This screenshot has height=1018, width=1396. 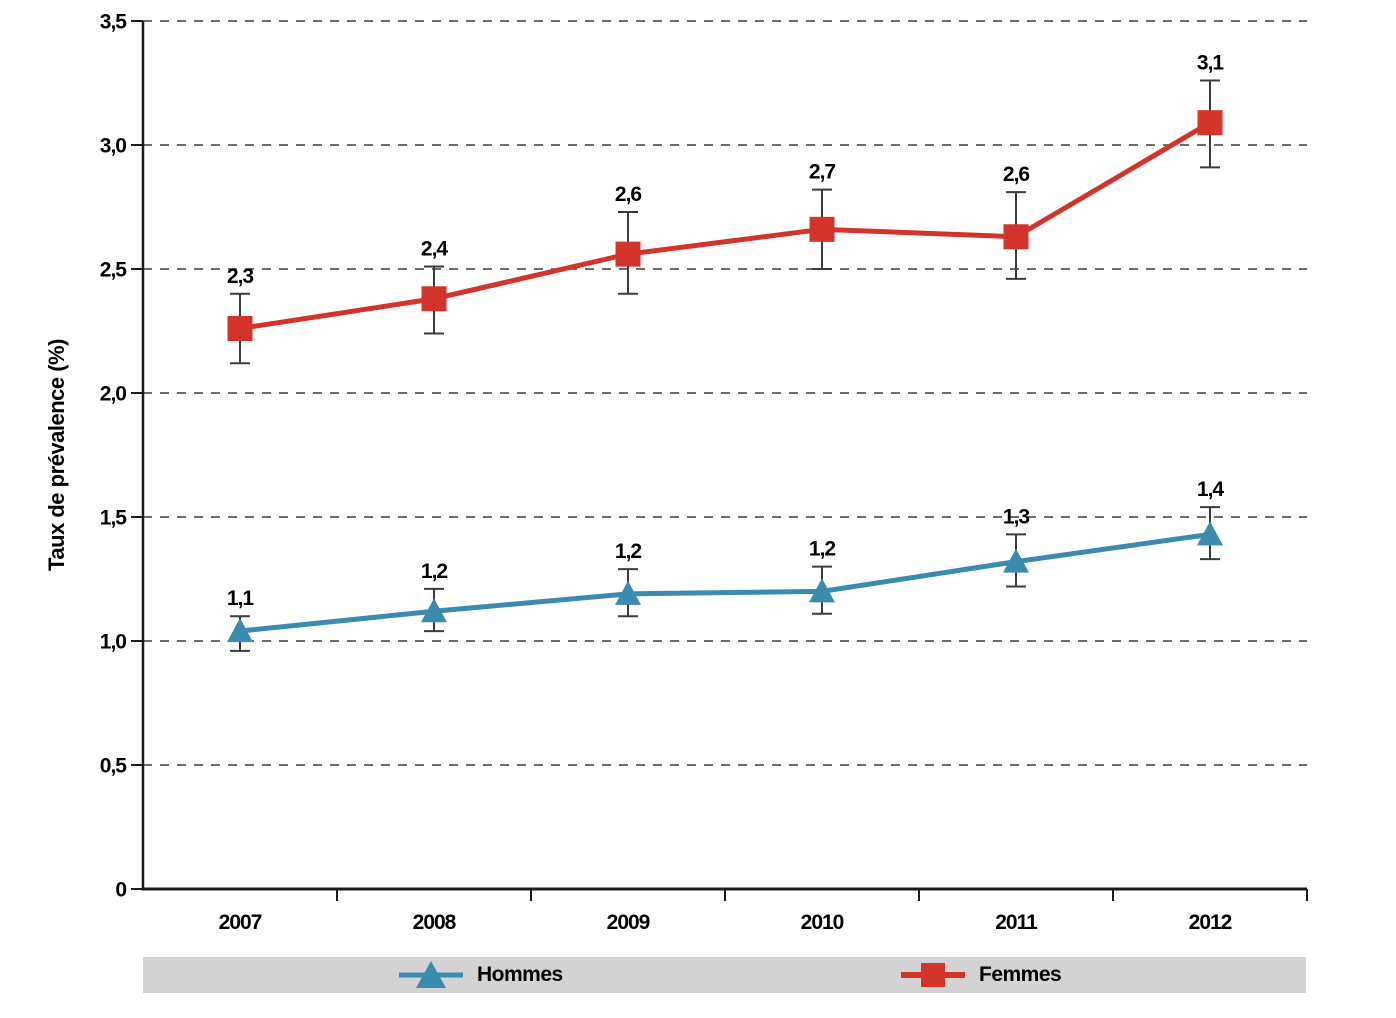 What do you see at coordinates (1016, 922) in the screenshot?
I see `x-tick-label: 2011` at bounding box center [1016, 922].